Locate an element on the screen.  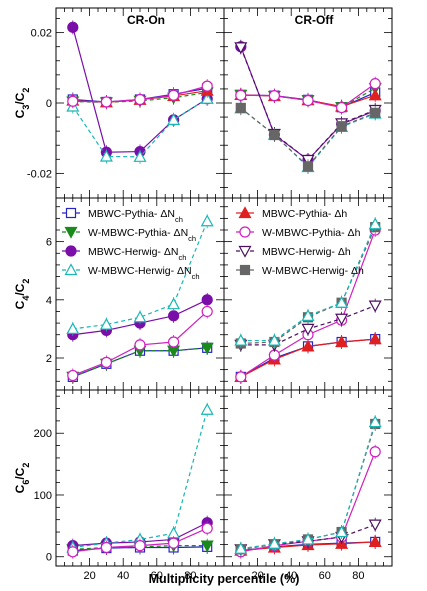
legend-label: W-MBWC-Herwig- Δh is located at coordinates (313, 271).